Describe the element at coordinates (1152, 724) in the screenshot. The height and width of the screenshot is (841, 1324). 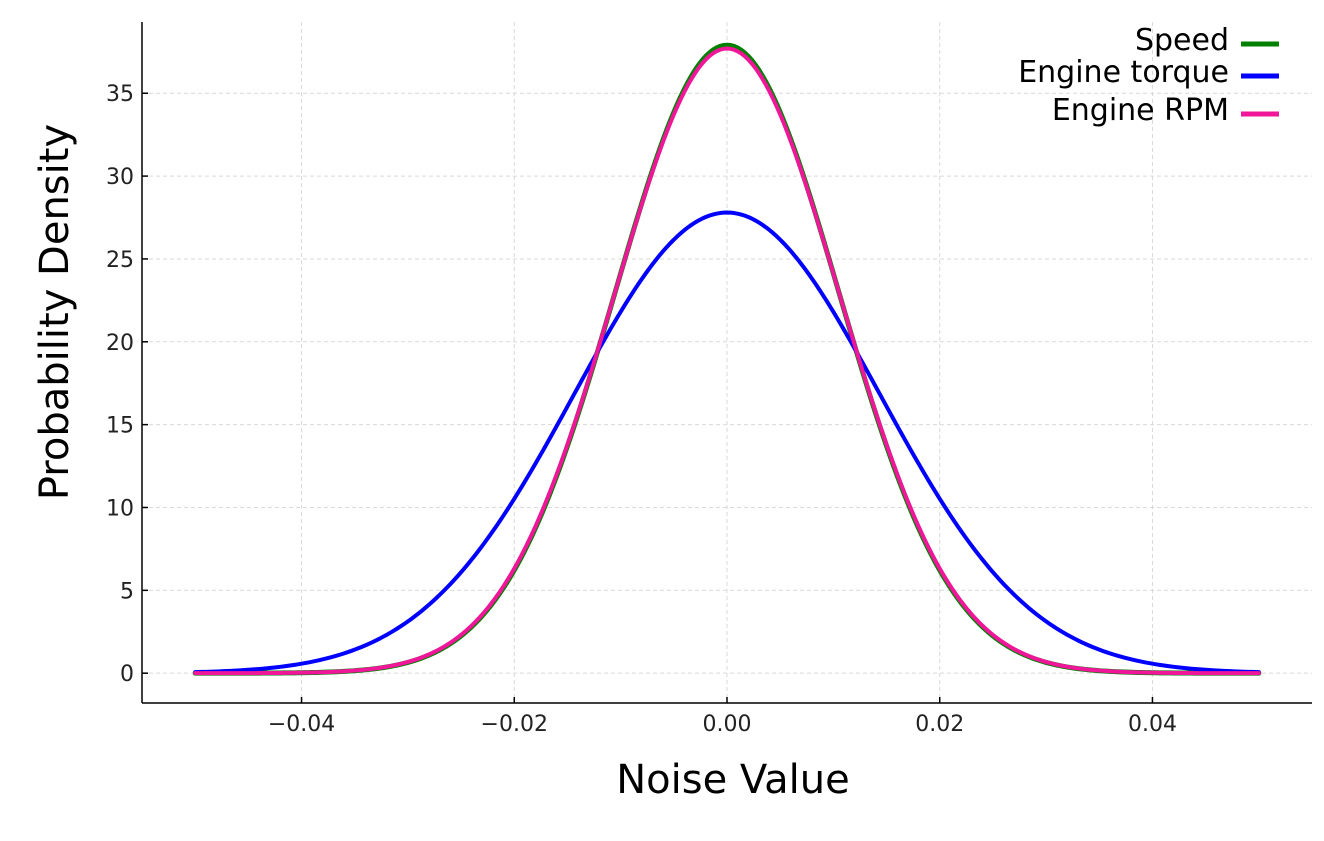
I see `x-tick-label: 0.04` at that location.